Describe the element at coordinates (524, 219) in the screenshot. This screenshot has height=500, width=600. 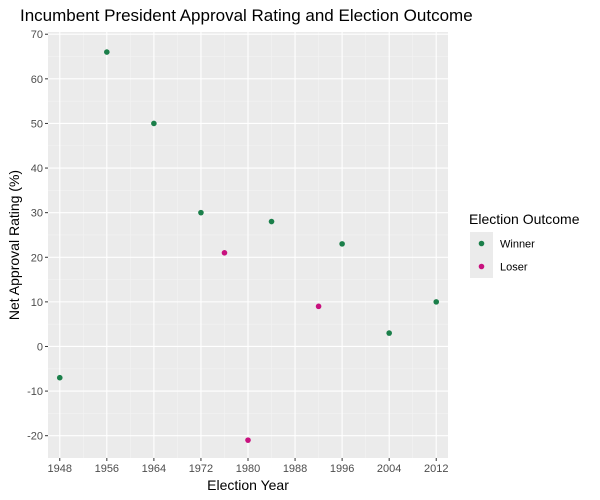
I see `legend-title: Election Outcome` at that location.